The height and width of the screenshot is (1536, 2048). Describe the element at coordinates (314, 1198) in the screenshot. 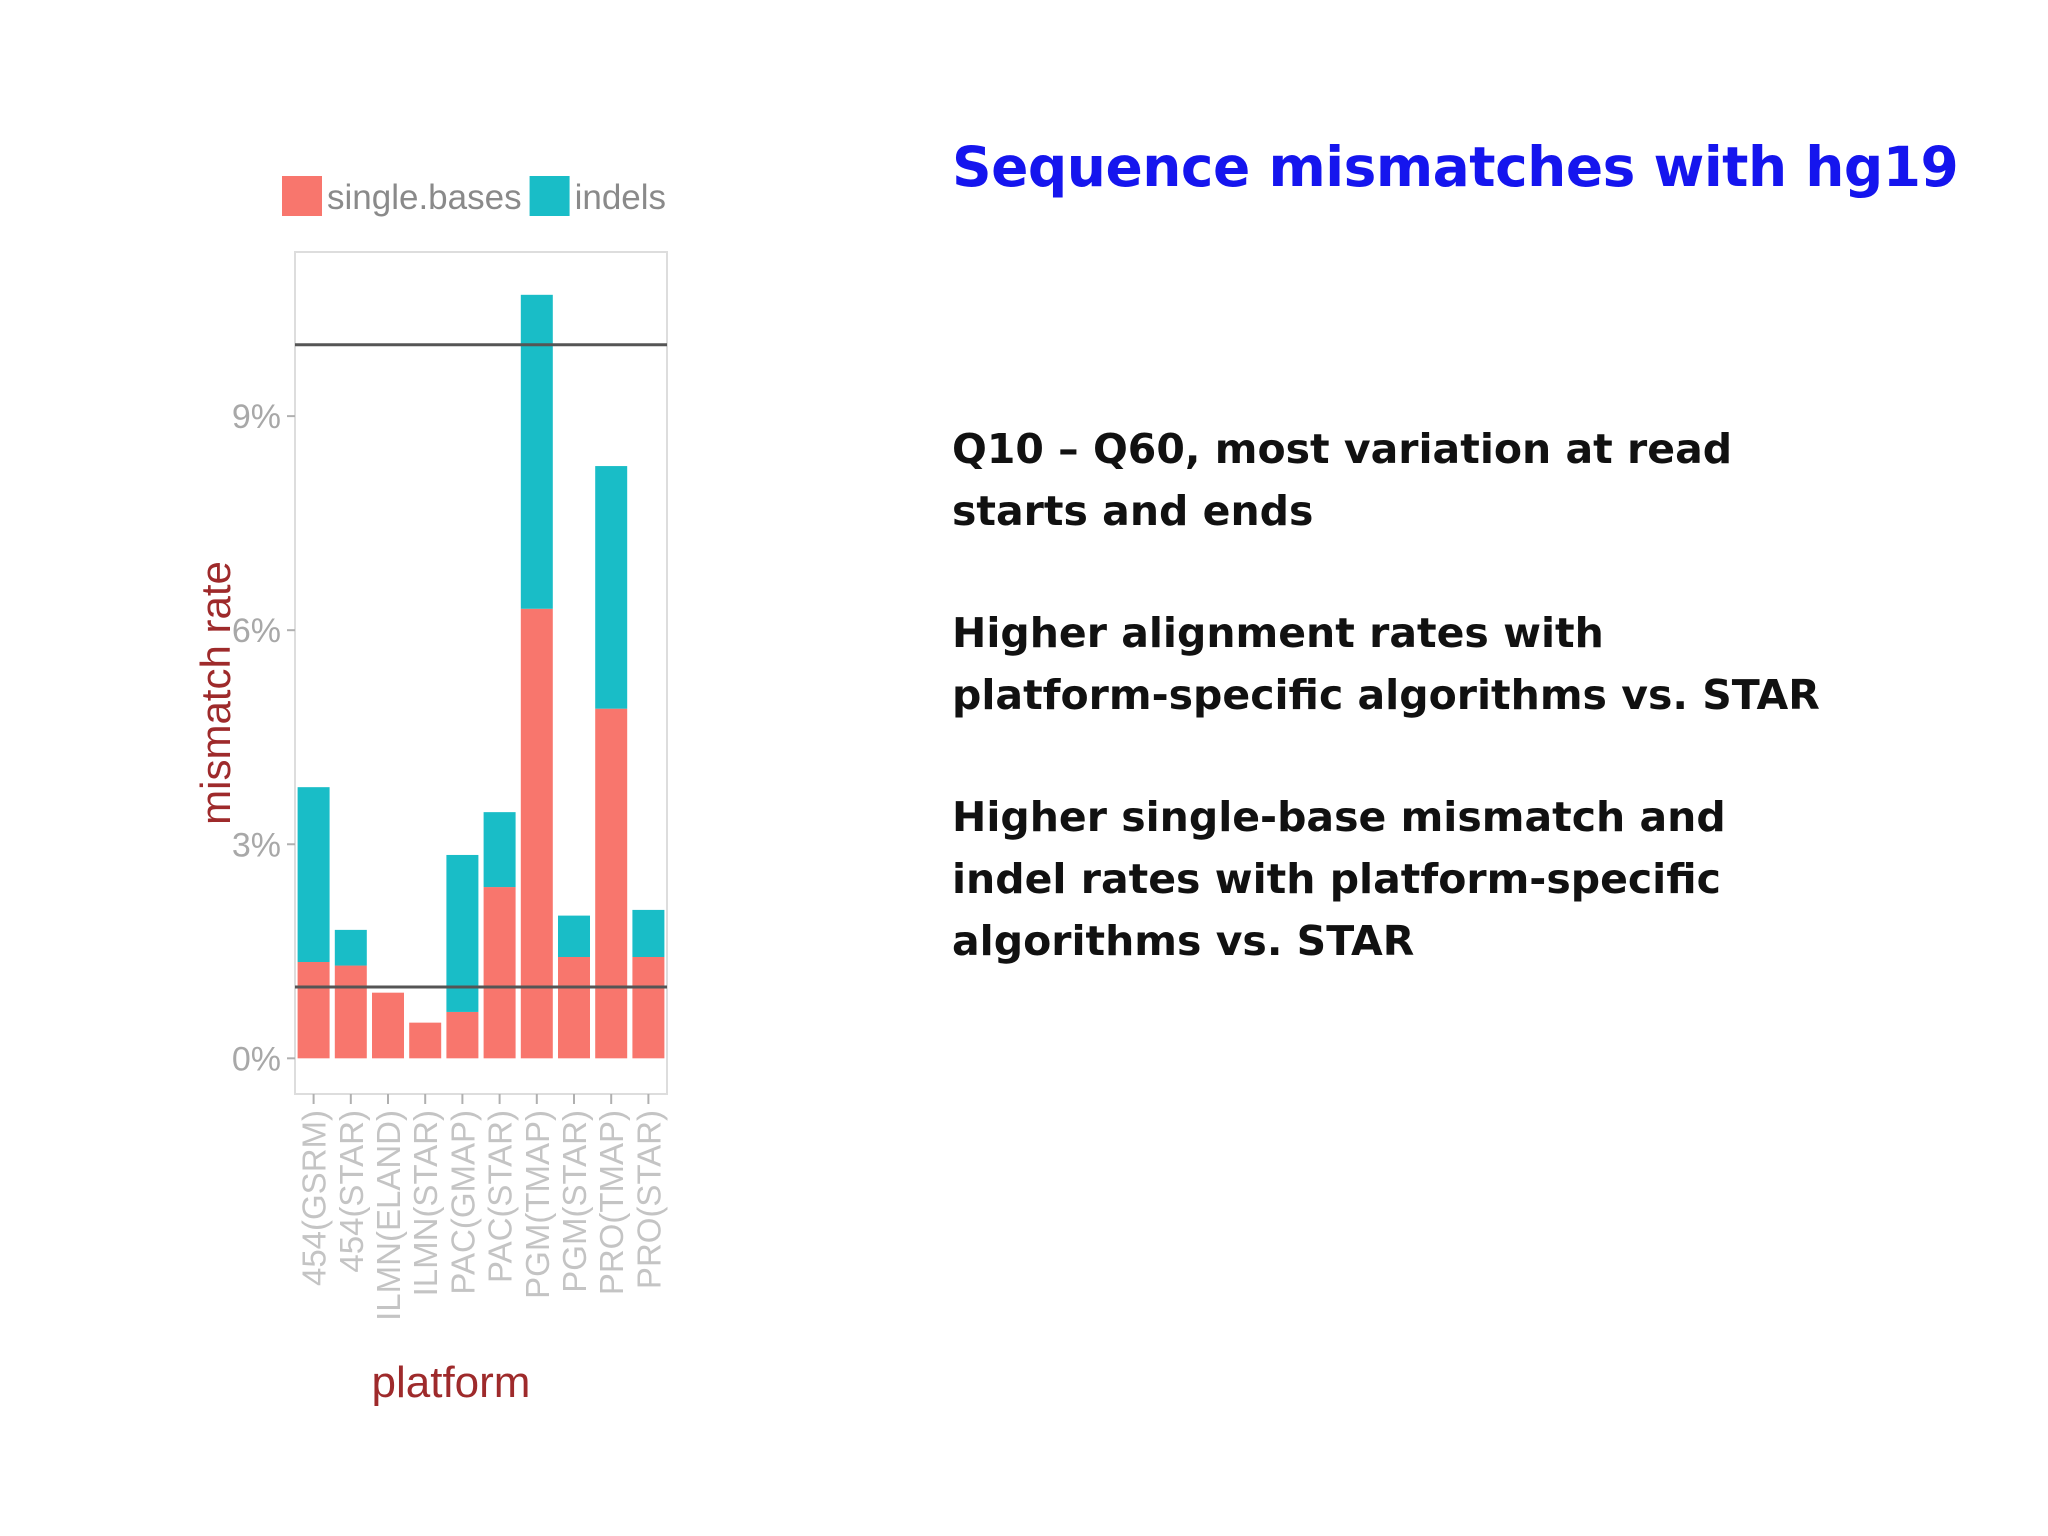

I see `x-tick-label-0: 454(GSRM)` at that location.